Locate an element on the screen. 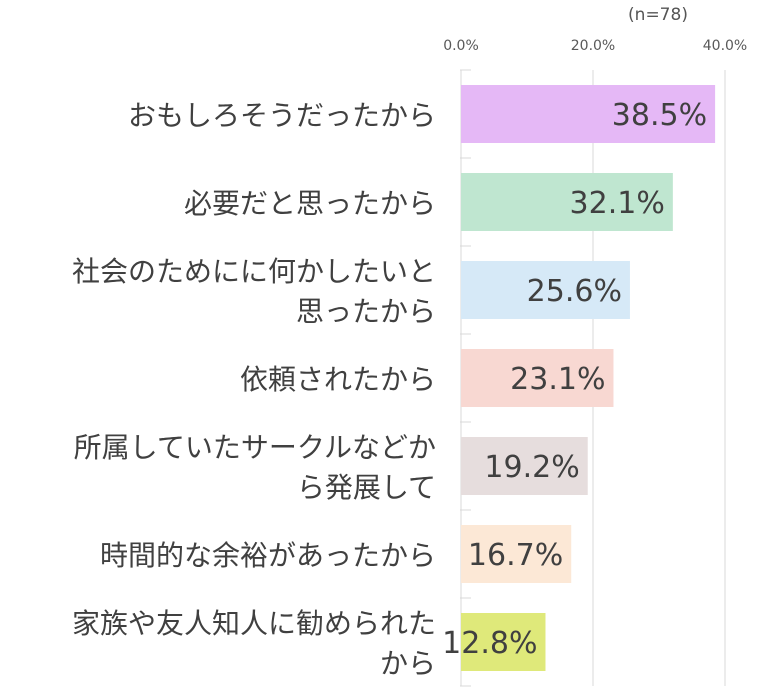  bar-value-label: 12.8% is located at coordinates (489, 643).